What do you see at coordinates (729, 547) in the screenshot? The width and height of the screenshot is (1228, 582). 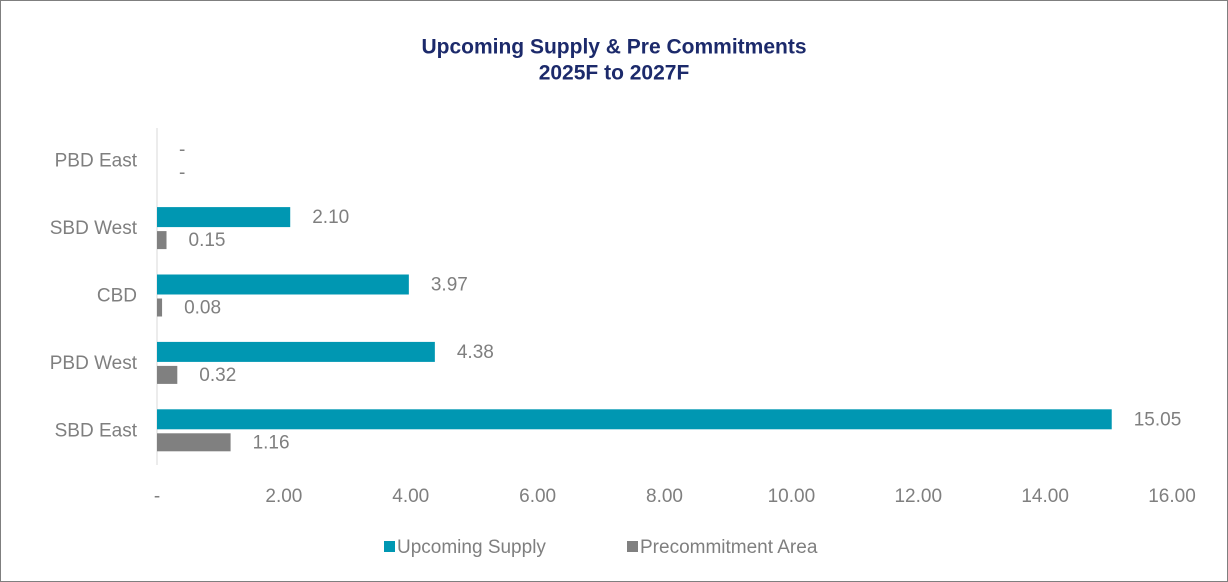 I see `legend-label: Precommitment Area` at bounding box center [729, 547].